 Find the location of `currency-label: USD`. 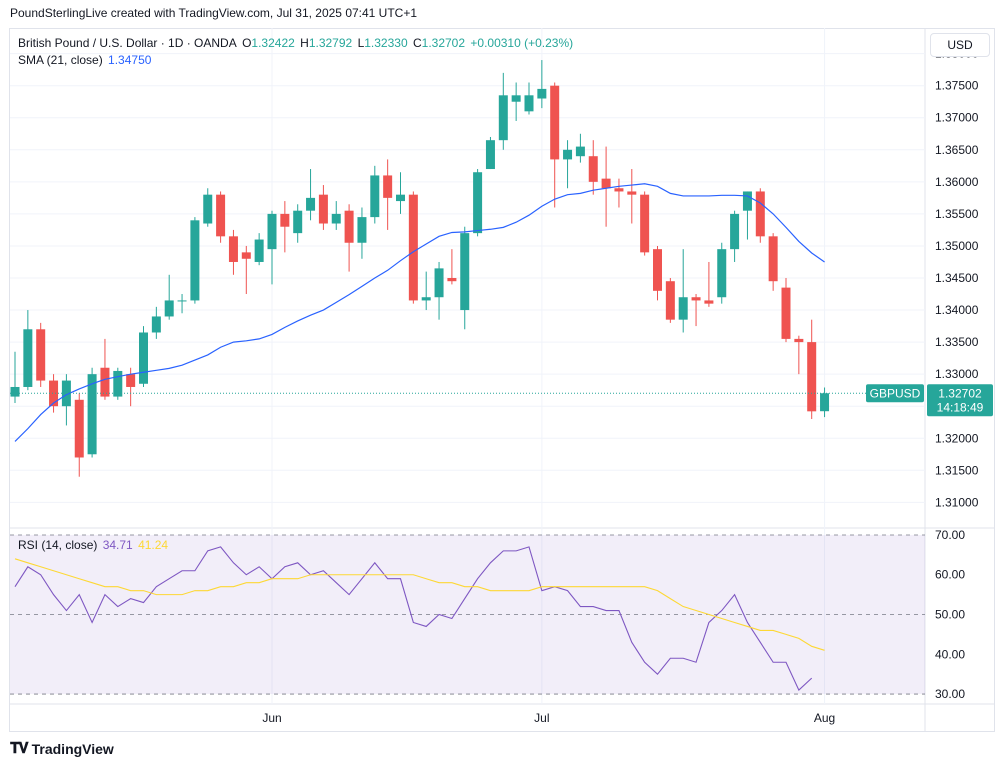

currency-label: USD is located at coordinates (960, 45).